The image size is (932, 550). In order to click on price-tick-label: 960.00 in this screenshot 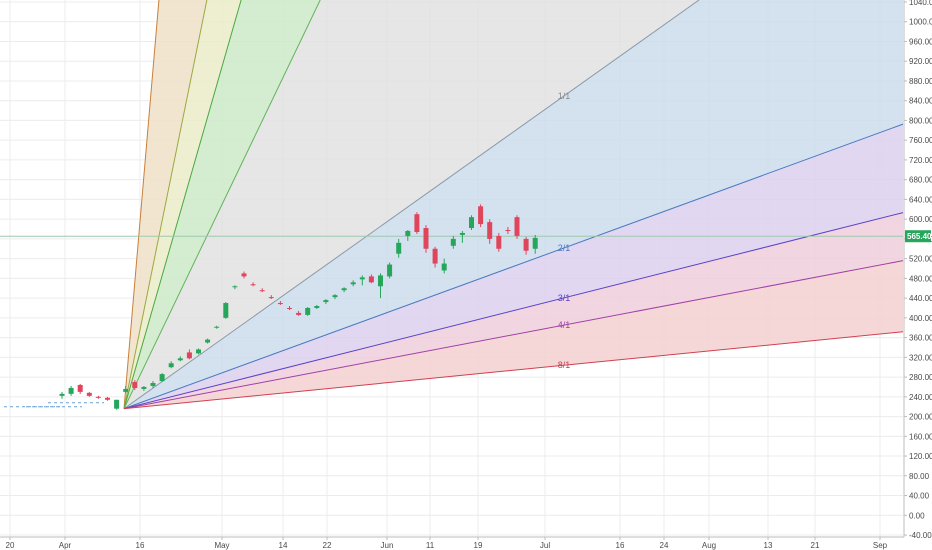, I will do `click(920, 41)`.